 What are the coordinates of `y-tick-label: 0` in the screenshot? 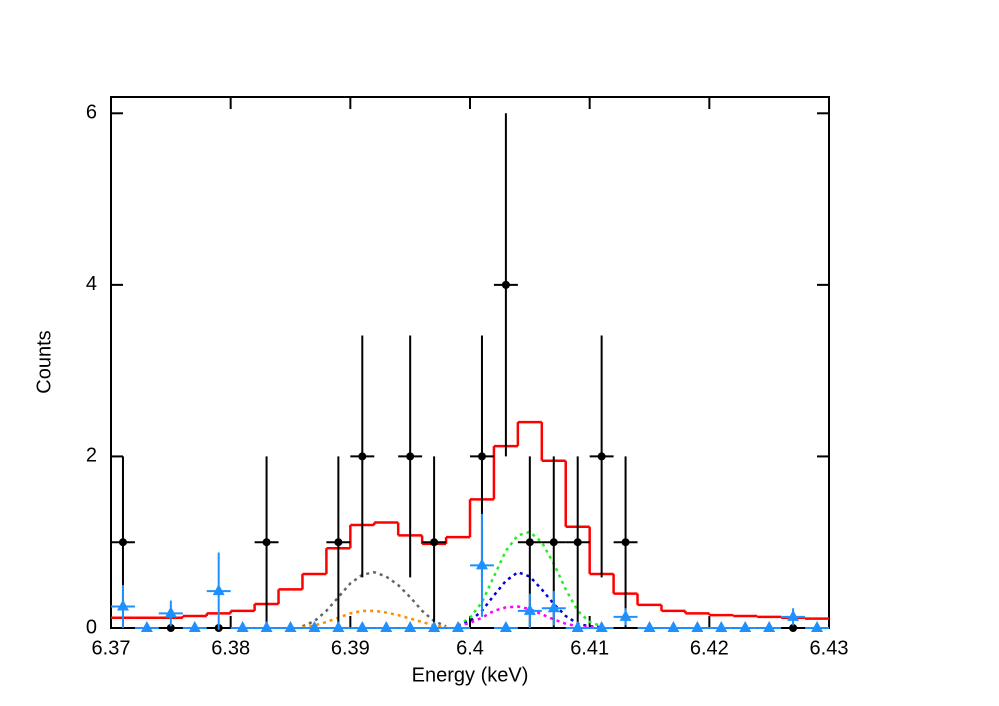 It's located at (91, 627).